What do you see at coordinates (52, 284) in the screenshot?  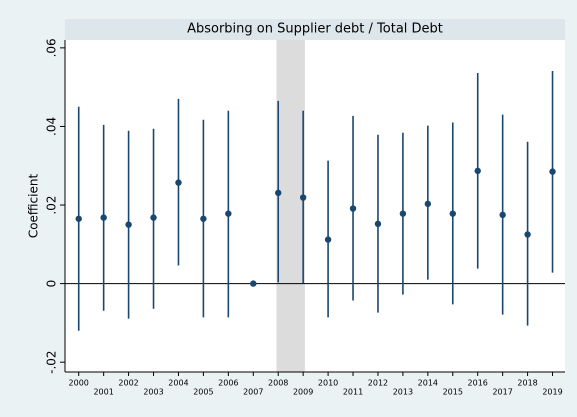 I see `y-tick-label: 0` at bounding box center [52, 284].